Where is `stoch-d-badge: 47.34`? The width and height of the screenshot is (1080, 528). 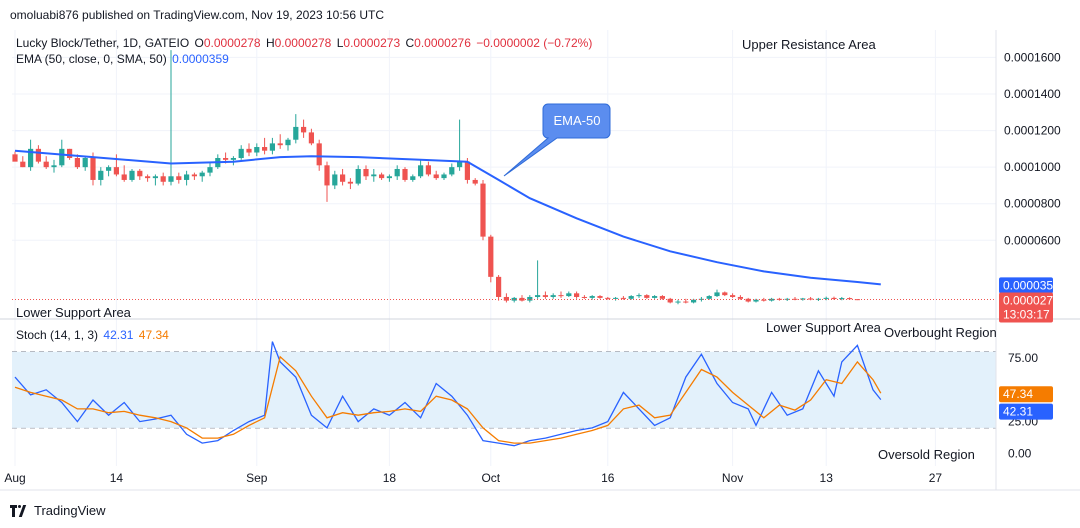
stoch-d-badge: 47.34 is located at coordinates (1026, 394).